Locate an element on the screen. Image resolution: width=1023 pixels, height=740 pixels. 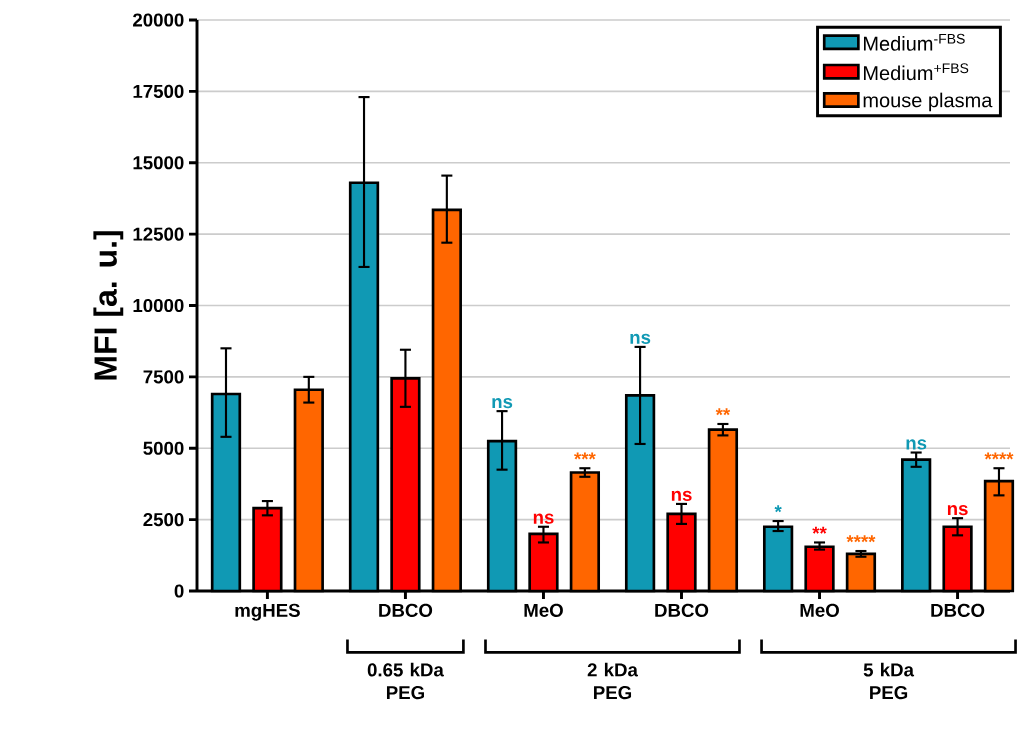
data-label: * is located at coordinates (778, 509).